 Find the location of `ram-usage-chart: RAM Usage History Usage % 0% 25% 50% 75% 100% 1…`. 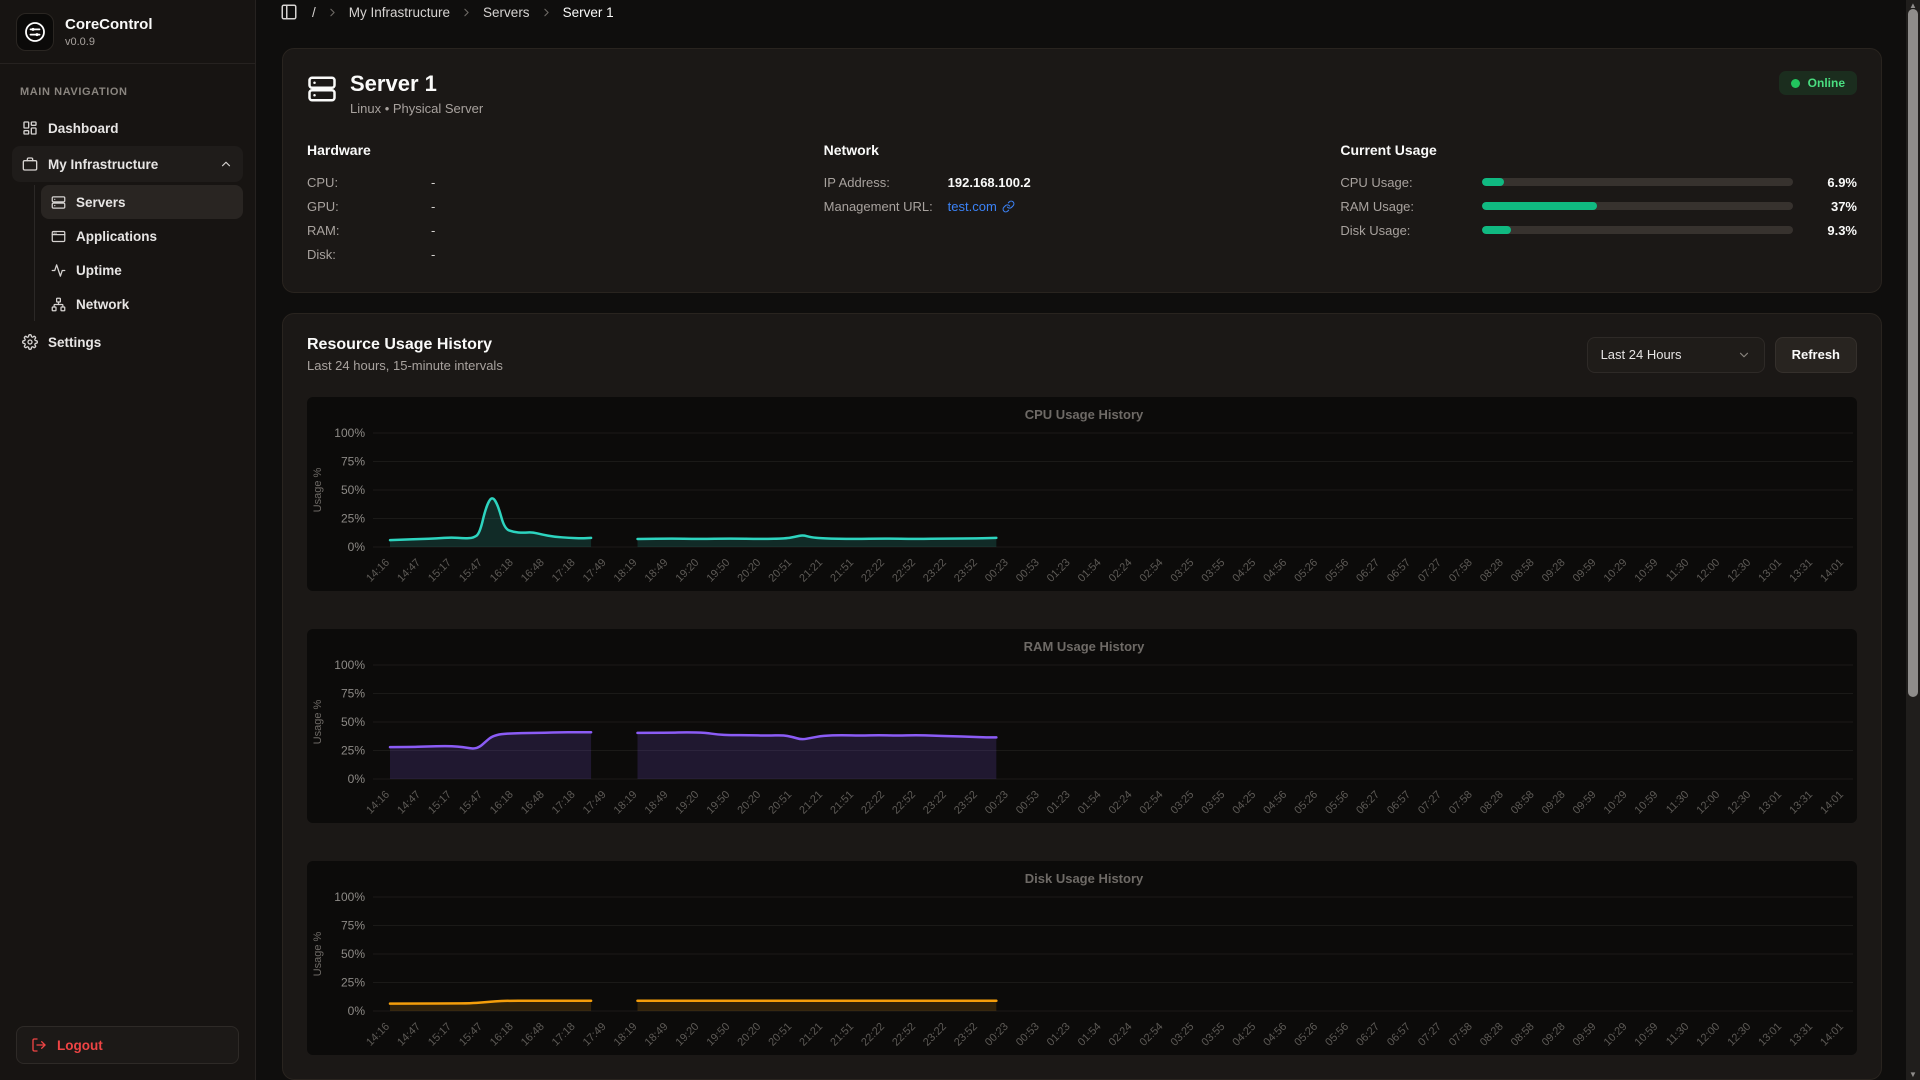

ram-usage-chart: RAM Usage History Usage % 0% 25% 50% 75% 100% 1… is located at coordinates (1082, 728).